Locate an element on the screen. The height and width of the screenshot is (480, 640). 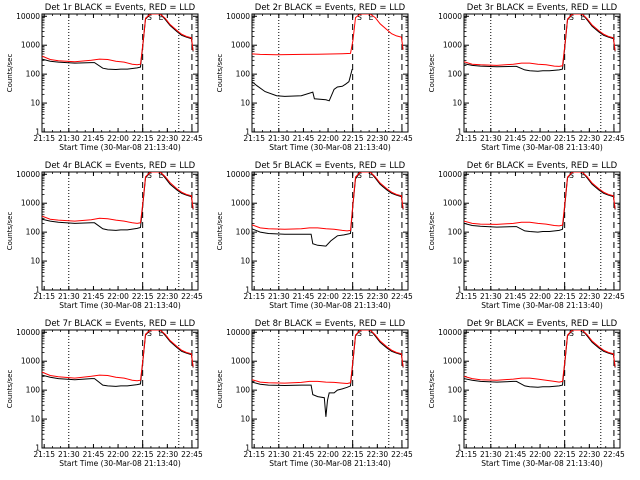
panel-title: Det 9r BLACK = Events, RED = LLD is located at coordinates (542, 324).